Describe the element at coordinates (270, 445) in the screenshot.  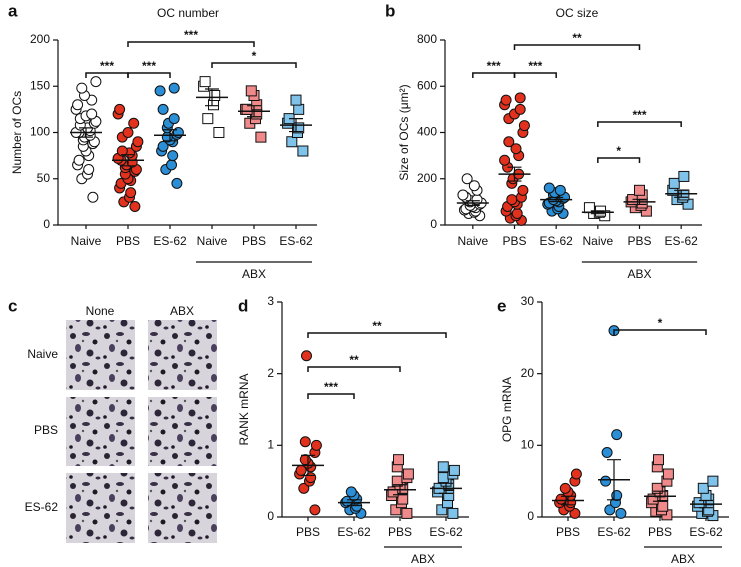
I see `y-tick-label: 1` at that location.